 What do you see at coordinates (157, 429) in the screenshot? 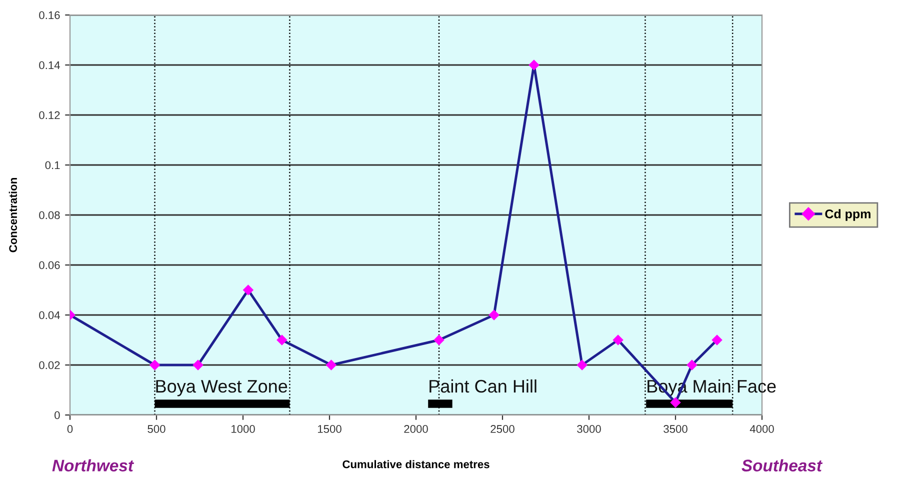
I see `x-tick-label: 500` at bounding box center [157, 429].